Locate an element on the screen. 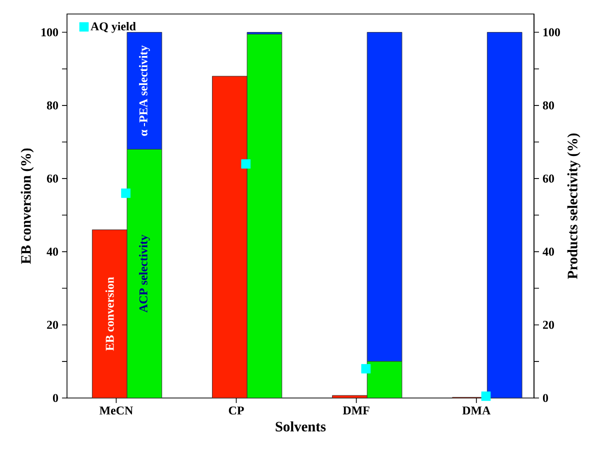 This screenshot has height=449, width=590. x-axis-title: Solvents is located at coordinates (301, 426).